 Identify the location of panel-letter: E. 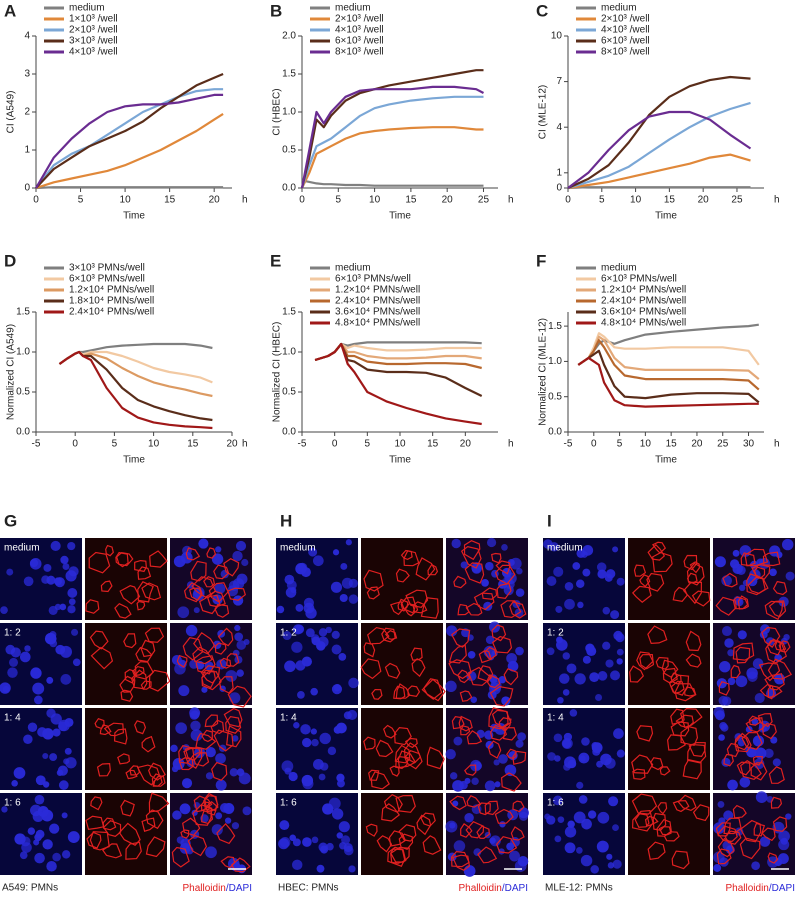
(275, 260).